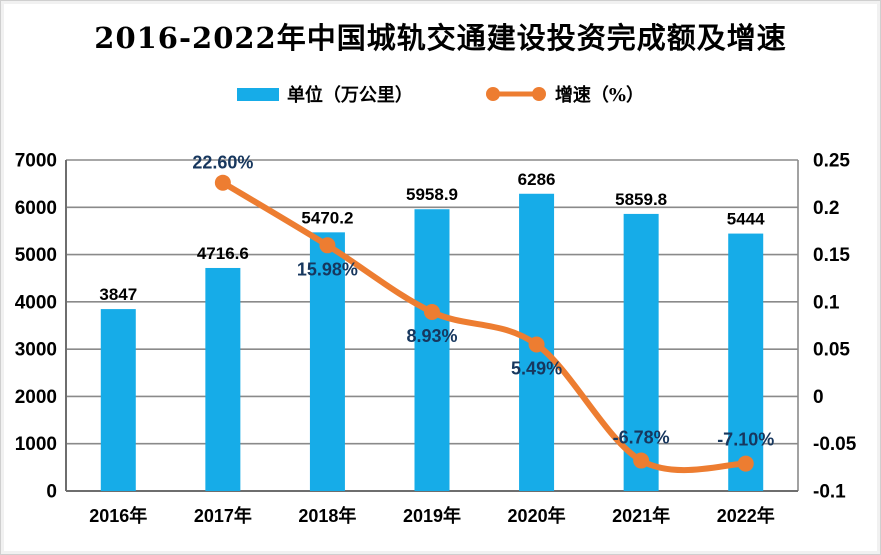 This screenshot has height=555, width=881. What do you see at coordinates (641, 438) in the screenshot?
I see `line-value-label: -6.78%` at bounding box center [641, 438].